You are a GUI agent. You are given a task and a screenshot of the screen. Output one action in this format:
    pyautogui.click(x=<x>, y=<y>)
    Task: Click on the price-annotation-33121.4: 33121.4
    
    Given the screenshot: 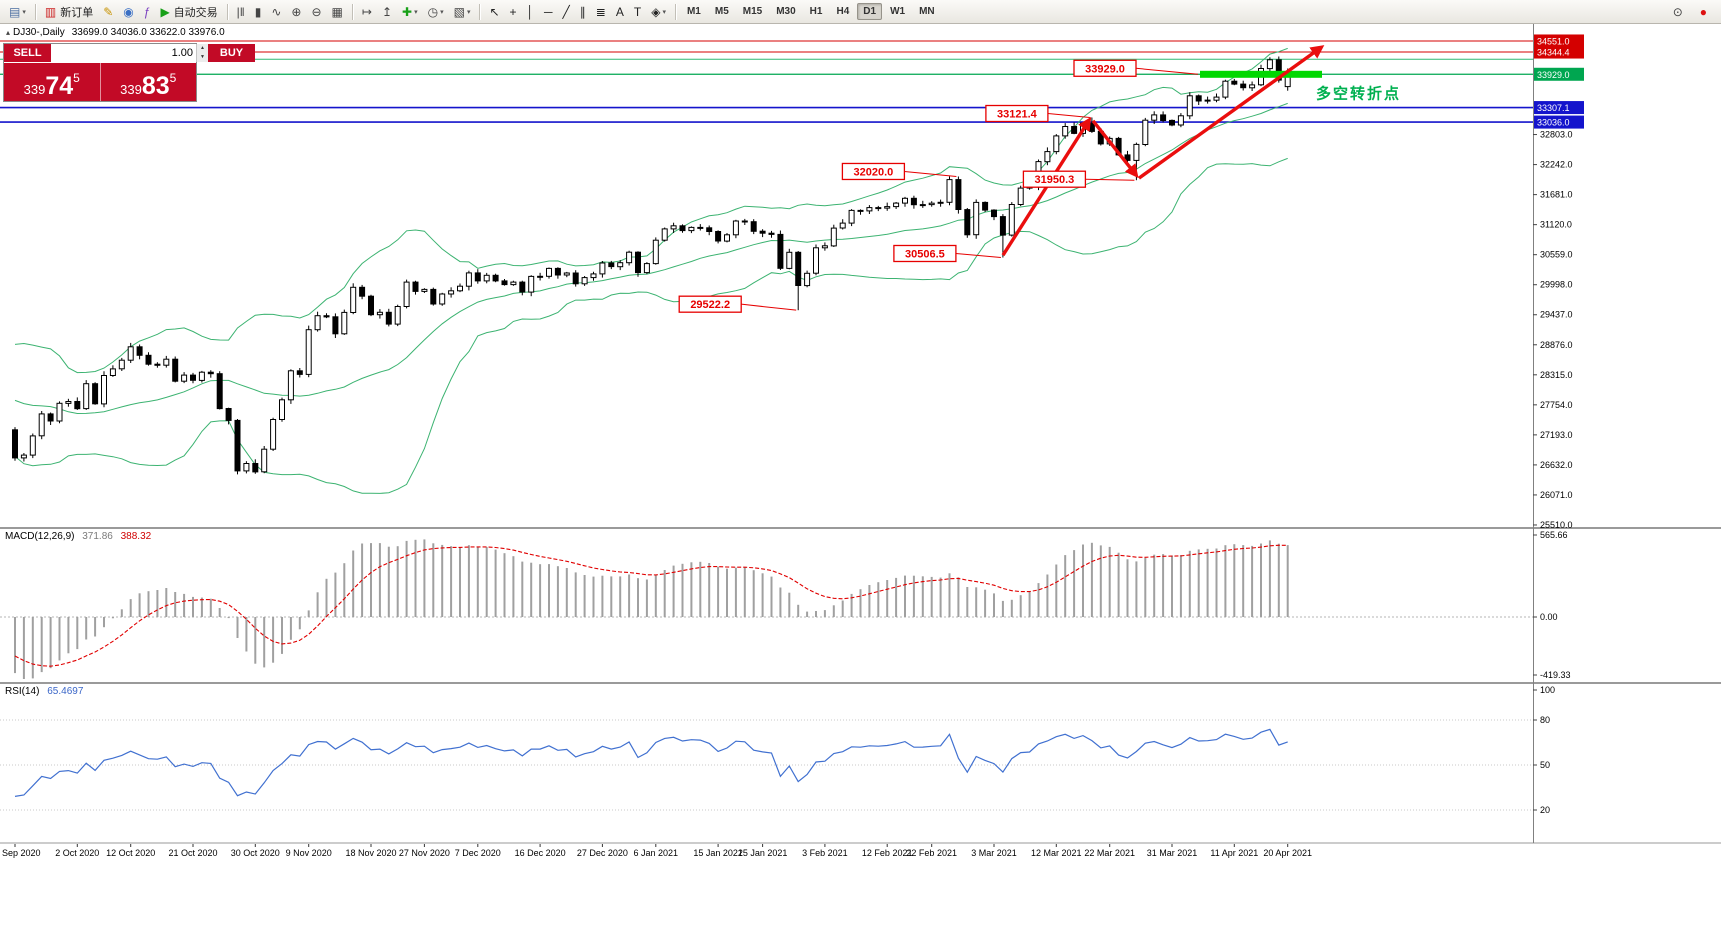 What is the action you would take?
    pyautogui.click(x=1037, y=113)
    